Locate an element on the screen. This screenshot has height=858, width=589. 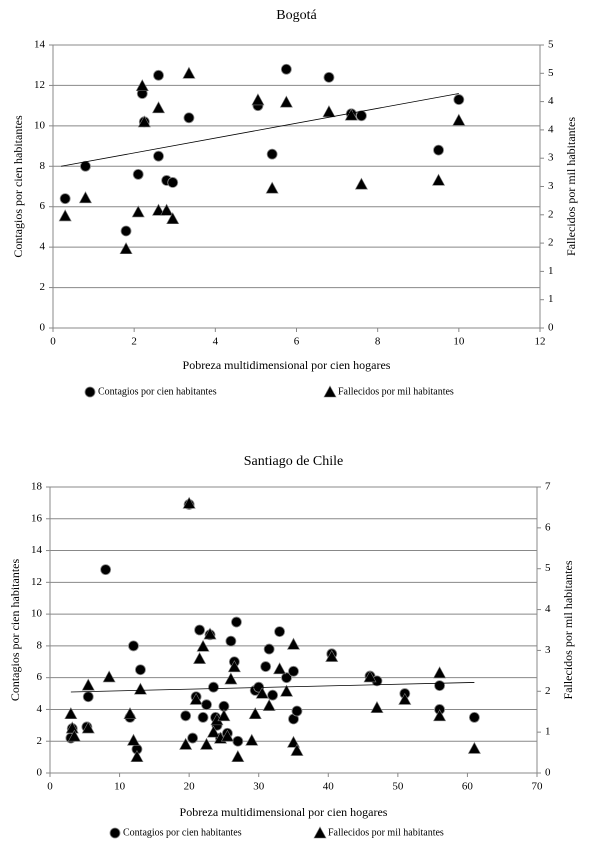
y2-axis-label: Fallecidos por mil habitantes is located at coordinates (568, 629).